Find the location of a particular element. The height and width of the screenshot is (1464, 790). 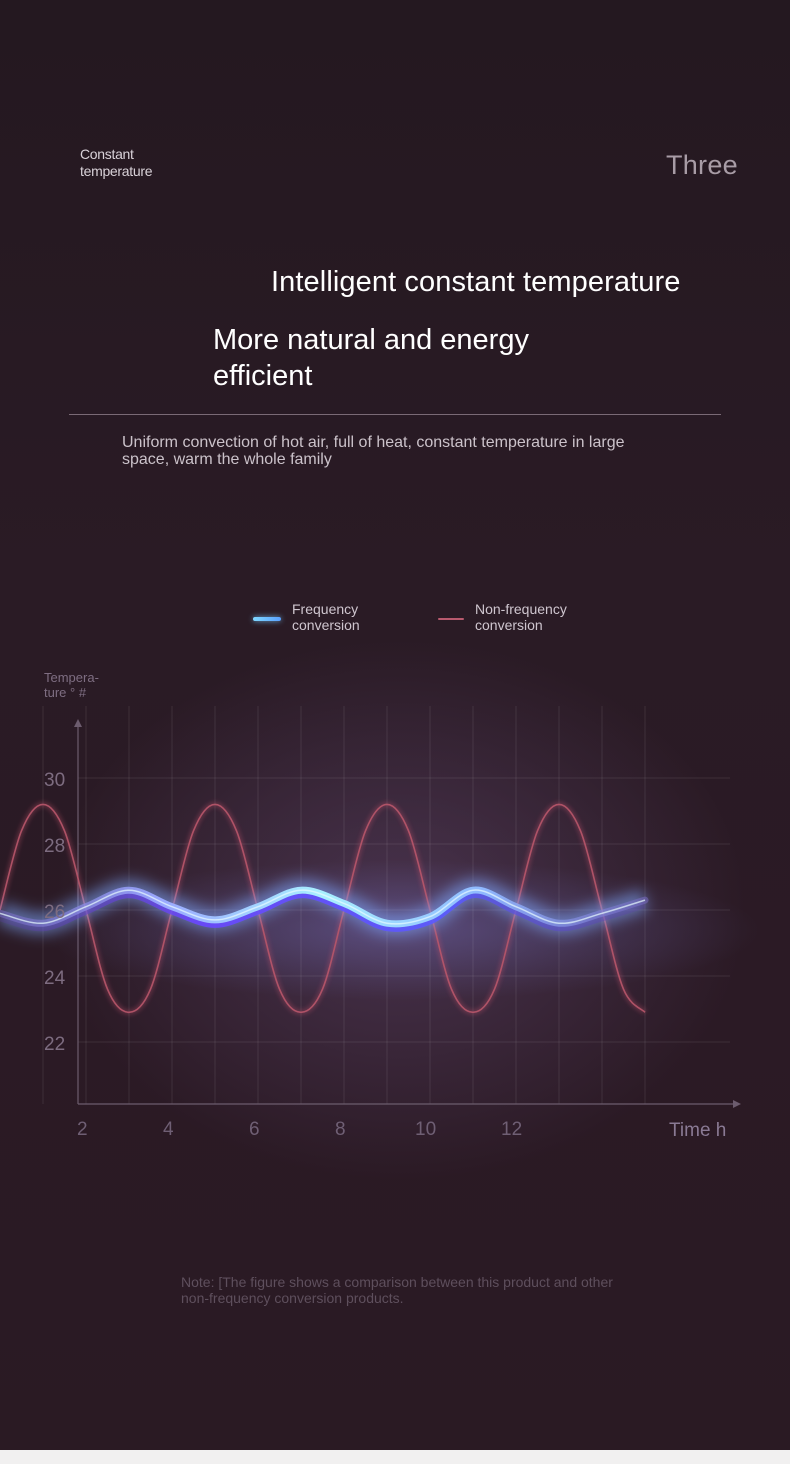

series-line-non-frequency is located at coordinates (323, 908).